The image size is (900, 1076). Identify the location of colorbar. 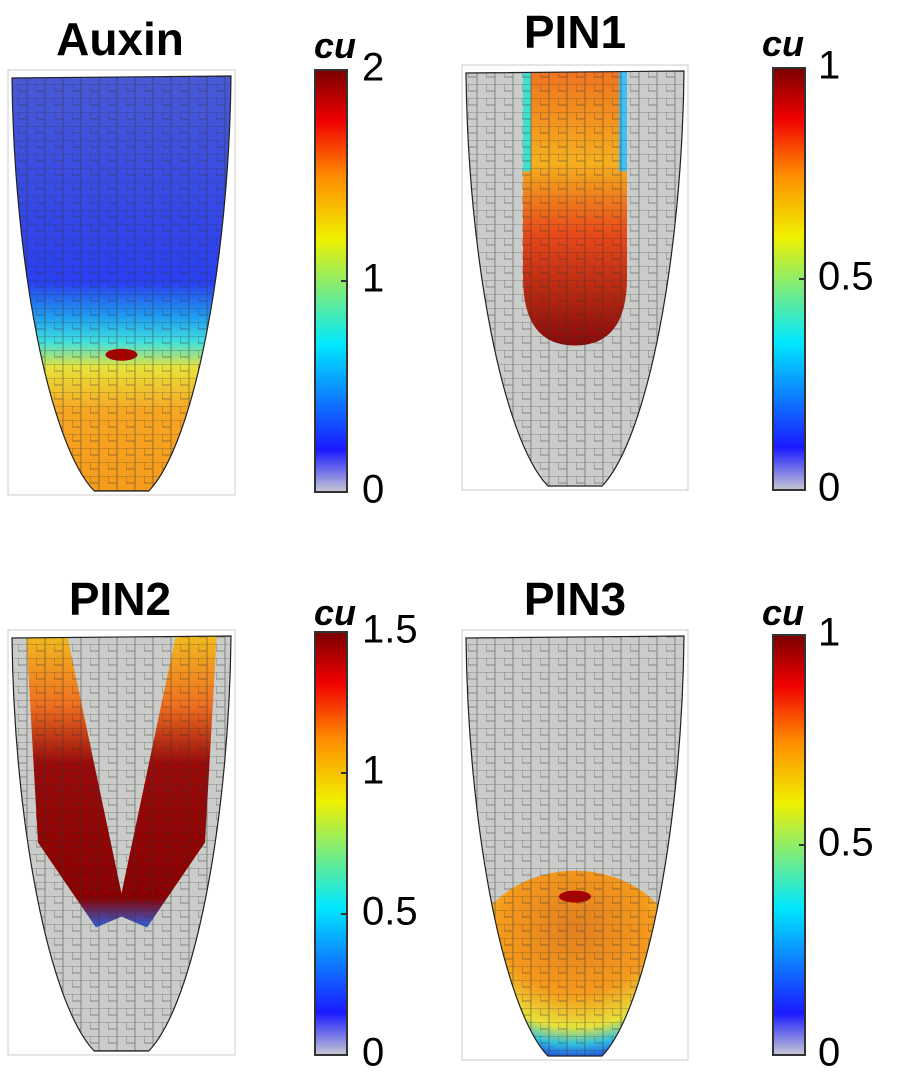
(331, 843).